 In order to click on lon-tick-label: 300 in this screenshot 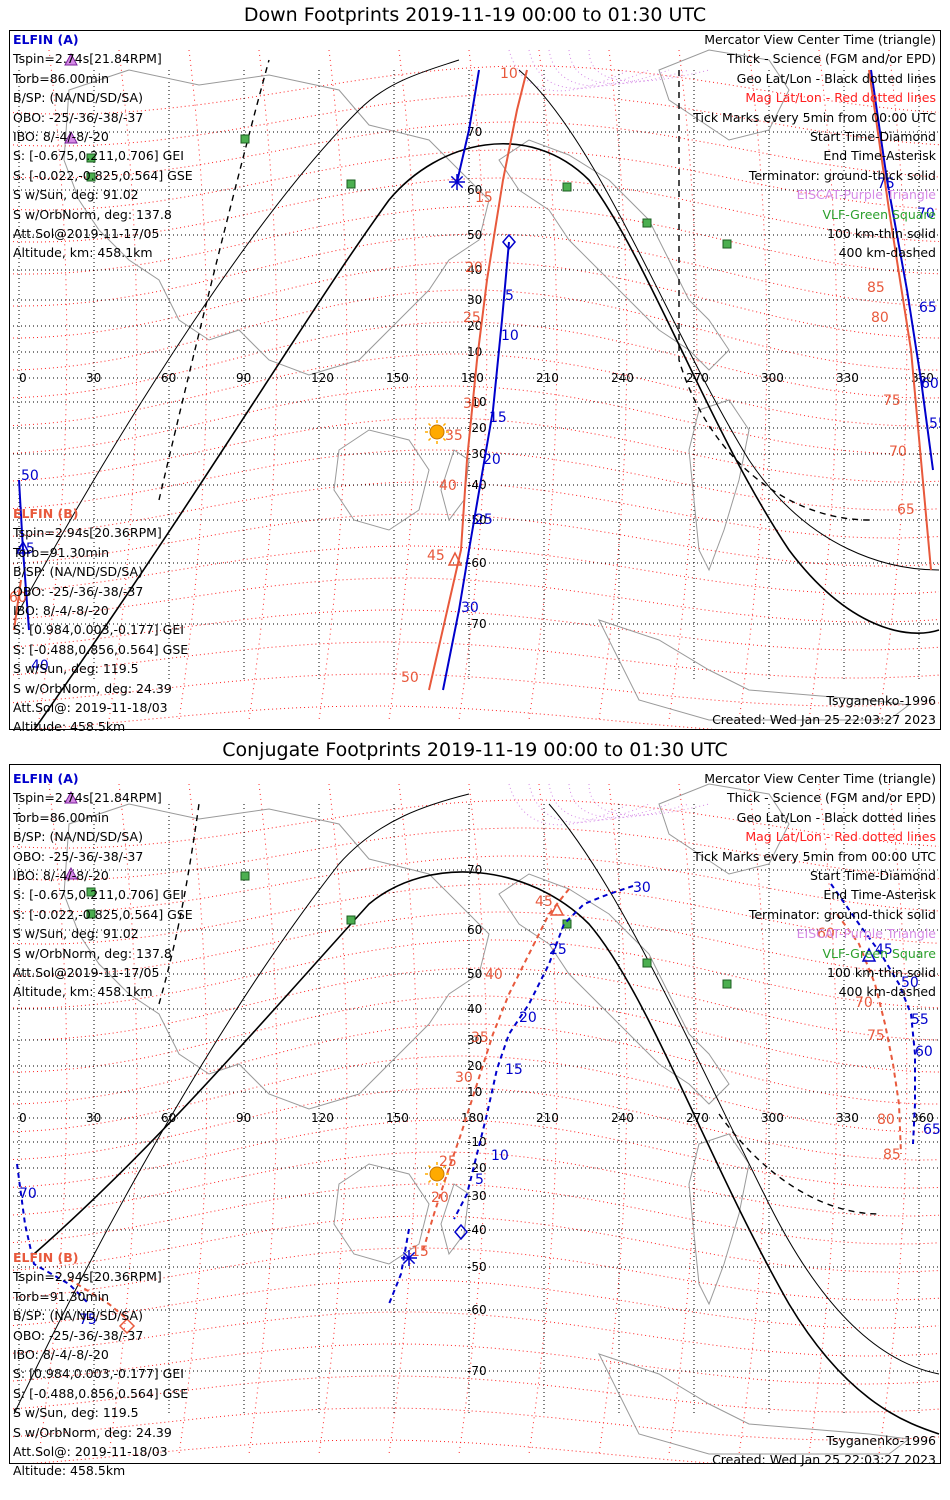, I will do `click(772, 1118)`.